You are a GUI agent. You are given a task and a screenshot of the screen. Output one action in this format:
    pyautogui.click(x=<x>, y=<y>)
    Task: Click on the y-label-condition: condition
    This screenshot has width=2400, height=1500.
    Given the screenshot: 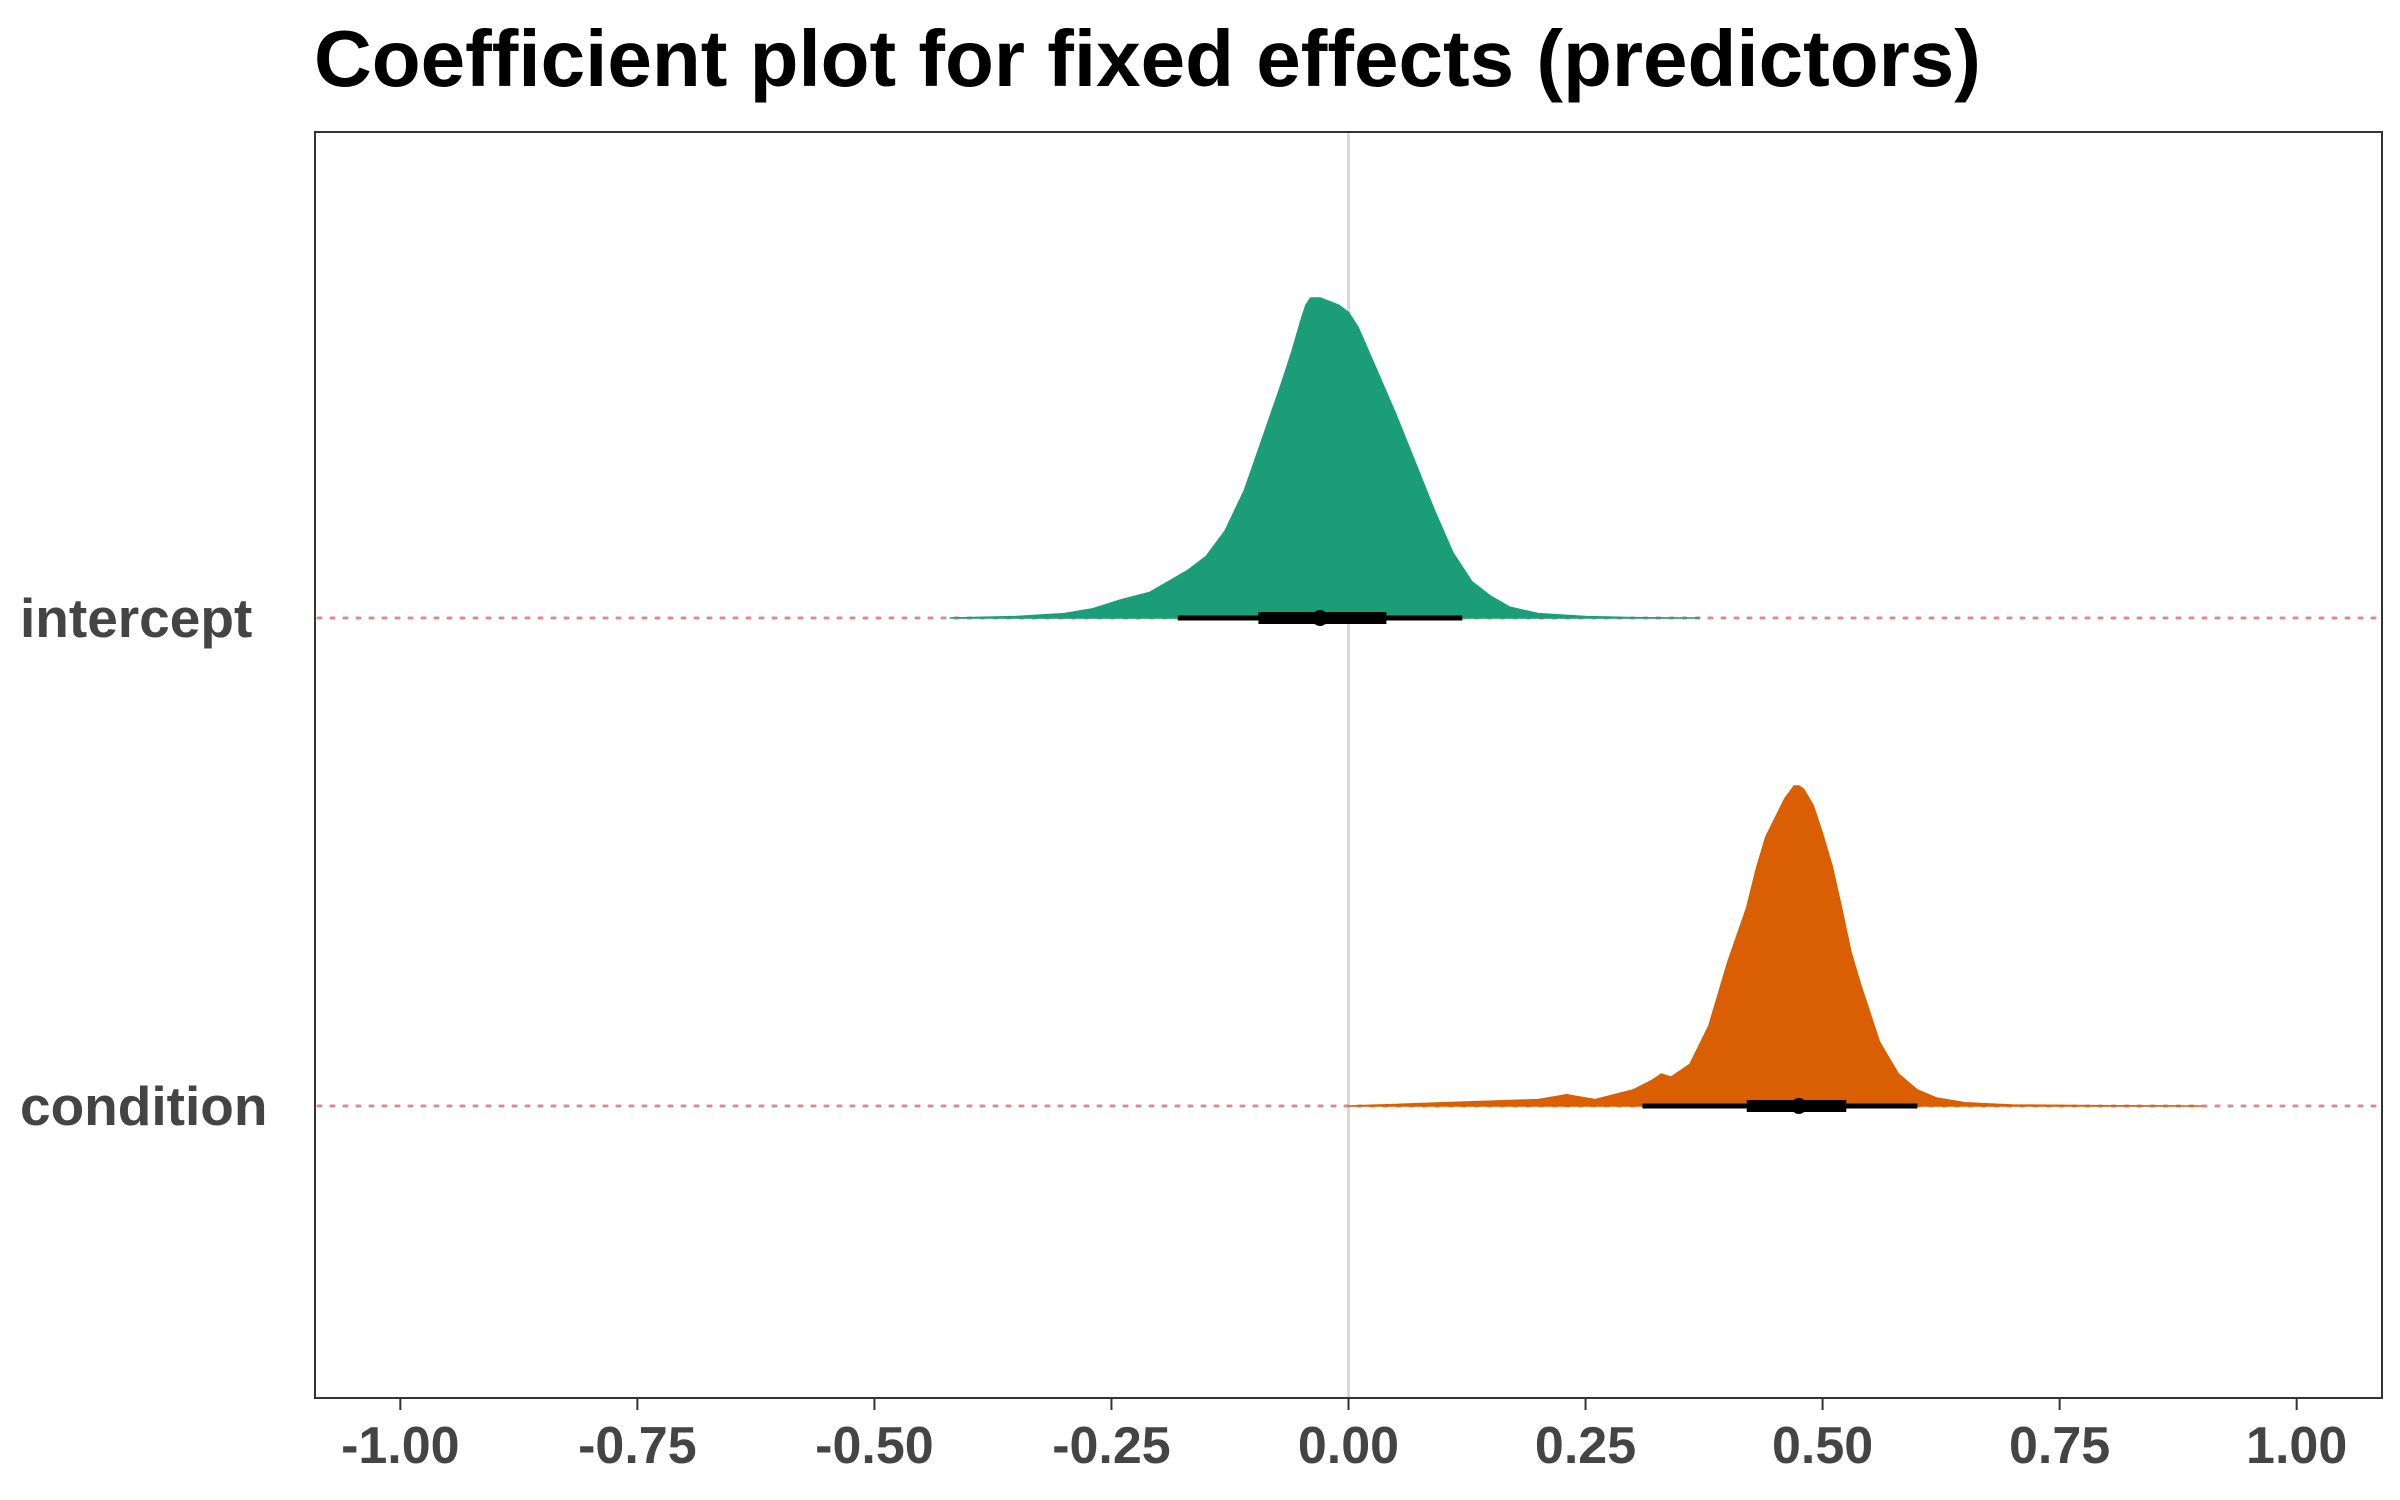 What is the action you would take?
    pyautogui.click(x=143, y=1106)
    